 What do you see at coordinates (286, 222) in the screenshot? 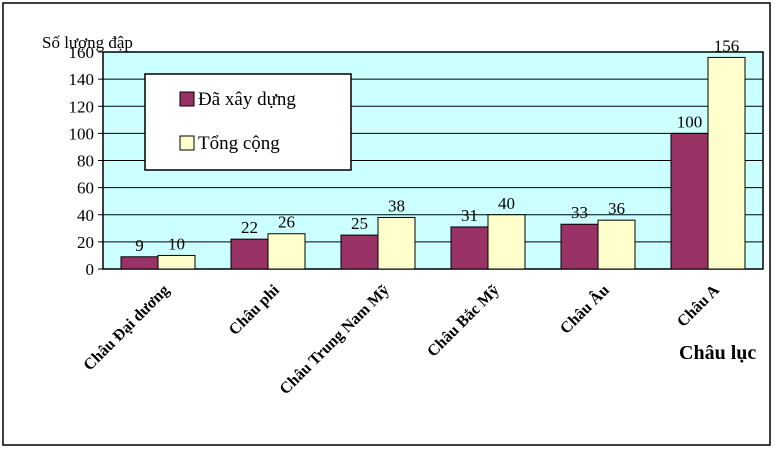
I see `data-label: 26` at bounding box center [286, 222].